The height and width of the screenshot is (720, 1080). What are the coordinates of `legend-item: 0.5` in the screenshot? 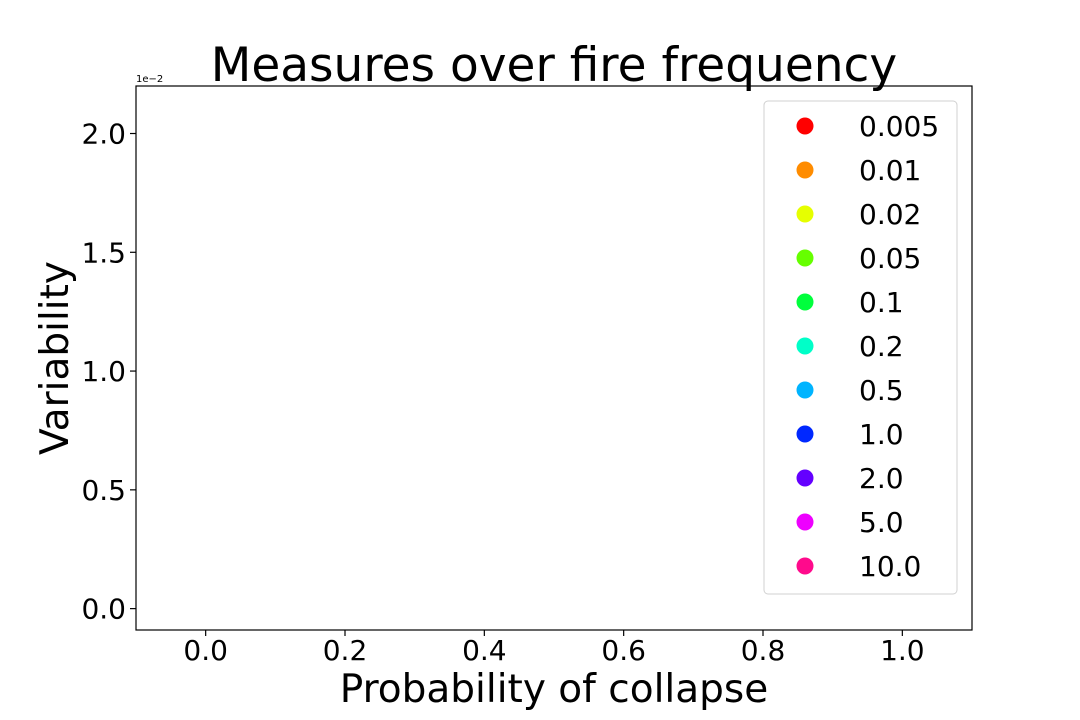 It's located at (850, 390).